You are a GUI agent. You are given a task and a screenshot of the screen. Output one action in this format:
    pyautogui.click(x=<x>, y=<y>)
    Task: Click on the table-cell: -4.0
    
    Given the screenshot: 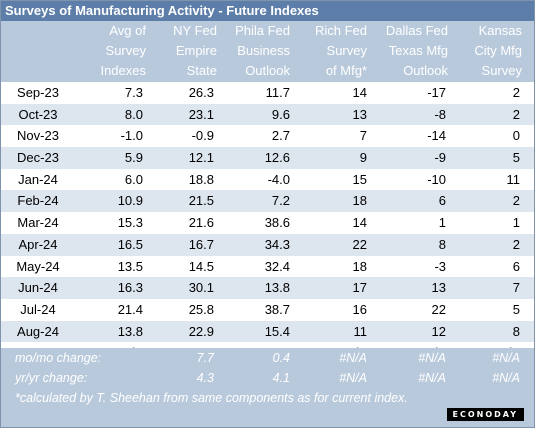 What is the action you would take?
    pyautogui.click(x=278, y=179)
    